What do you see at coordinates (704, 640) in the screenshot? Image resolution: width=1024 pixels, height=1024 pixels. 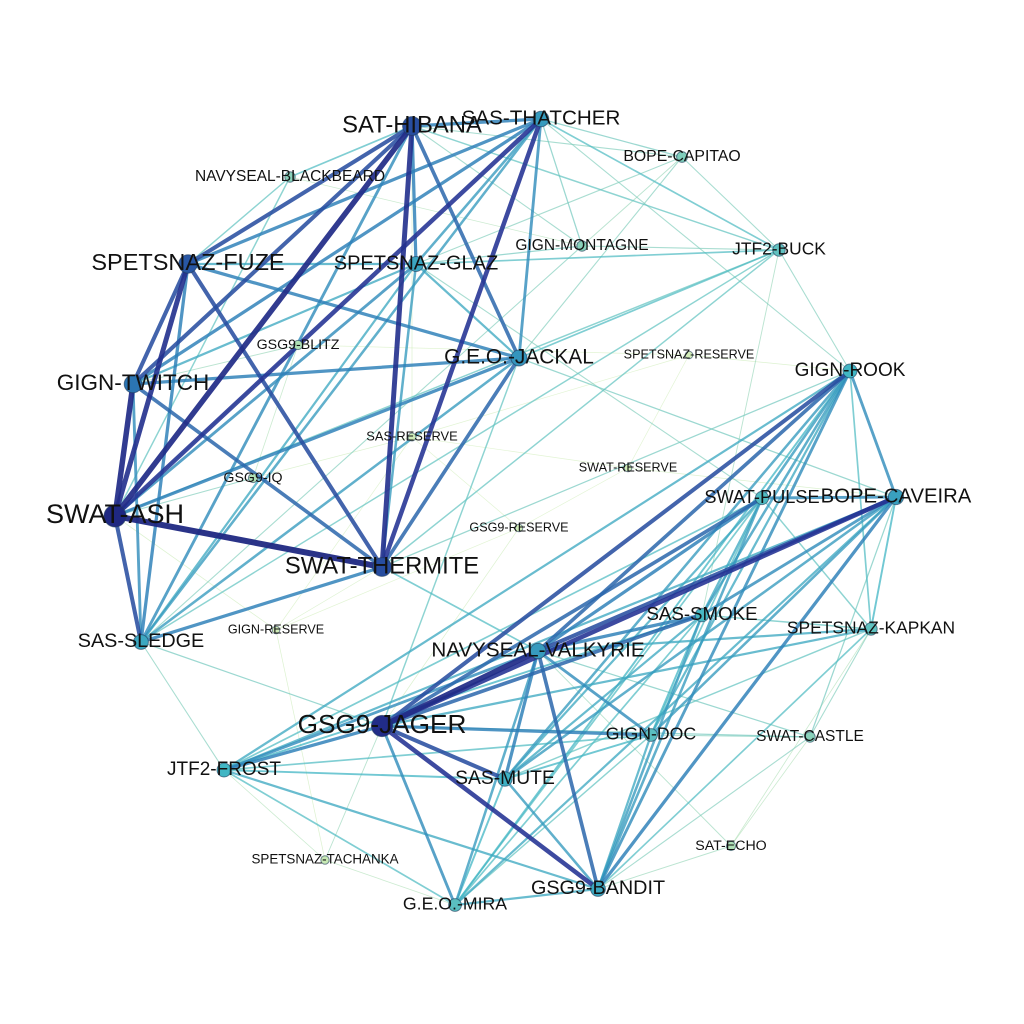 I see `edge-navyseal-valkyrie--spetsnaz-kapkan` at bounding box center [704, 640].